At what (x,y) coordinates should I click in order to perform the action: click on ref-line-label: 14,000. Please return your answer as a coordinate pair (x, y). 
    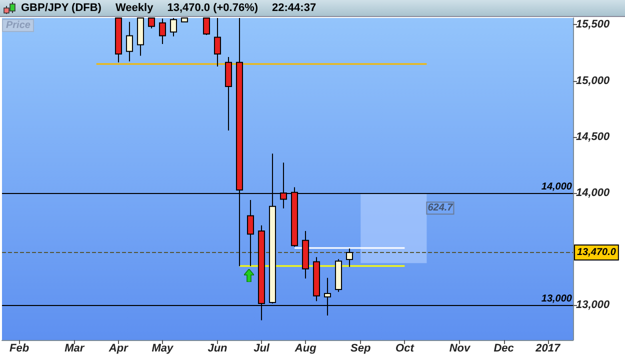
    Looking at the image, I should click on (556, 187).